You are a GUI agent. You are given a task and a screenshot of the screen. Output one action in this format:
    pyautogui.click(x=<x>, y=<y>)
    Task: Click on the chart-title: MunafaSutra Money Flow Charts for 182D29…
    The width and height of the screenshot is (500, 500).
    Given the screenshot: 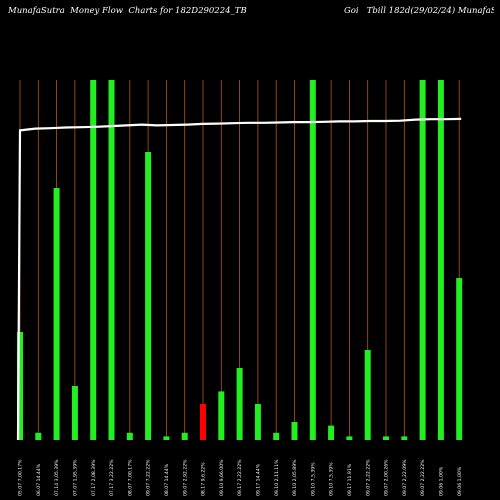 What is the action you would take?
    pyautogui.click(x=251, y=11)
    